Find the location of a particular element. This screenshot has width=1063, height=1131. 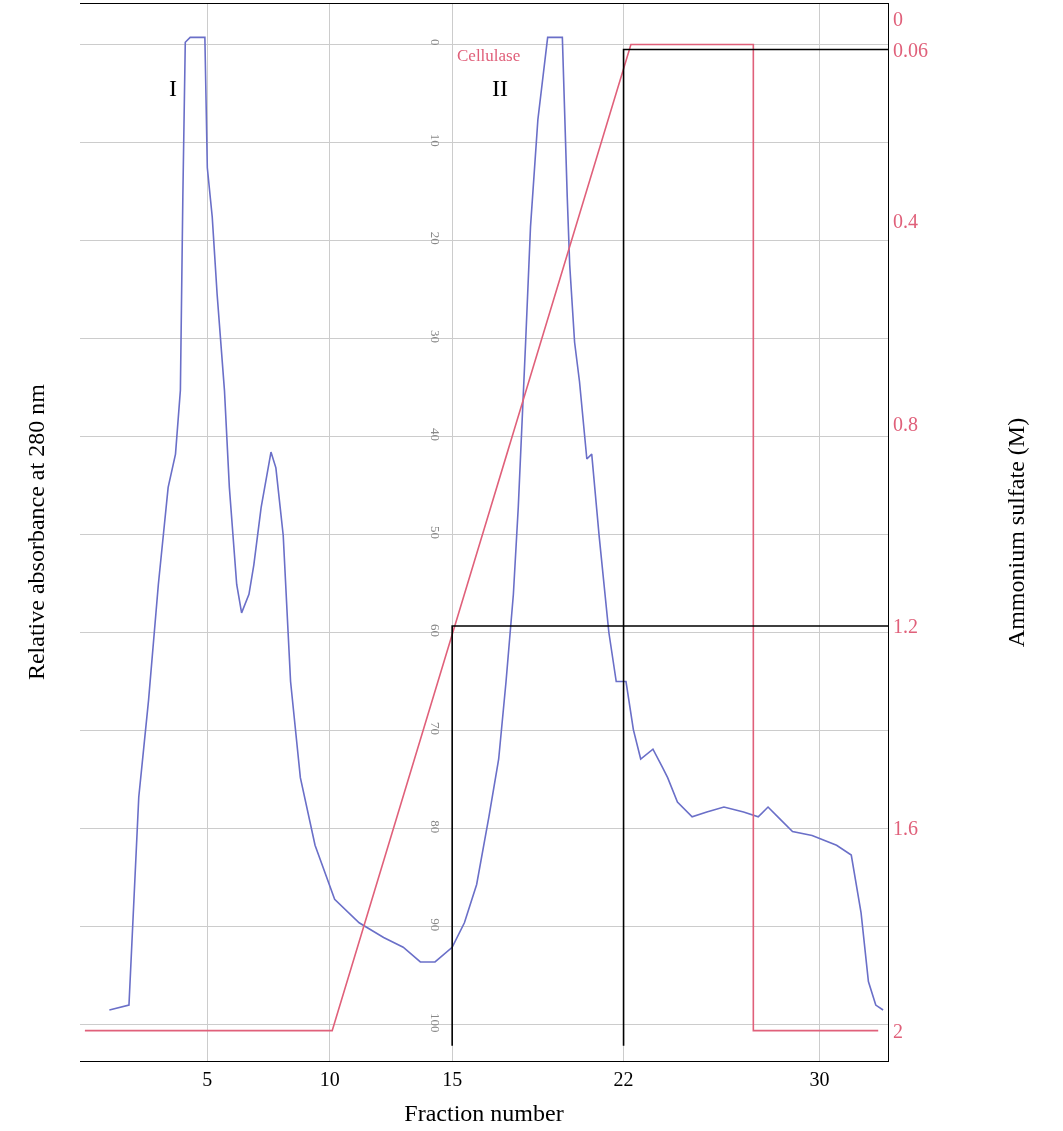

y-tick-label: 90 is located at coordinates (436, 925).